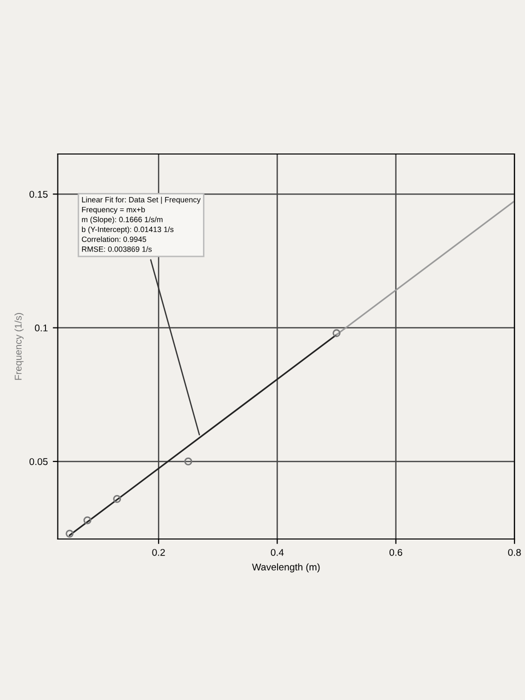 This screenshot has height=700, width=525. Describe the element at coordinates (277, 552) in the screenshot. I see `x-tick-label: 0.4` at that location.